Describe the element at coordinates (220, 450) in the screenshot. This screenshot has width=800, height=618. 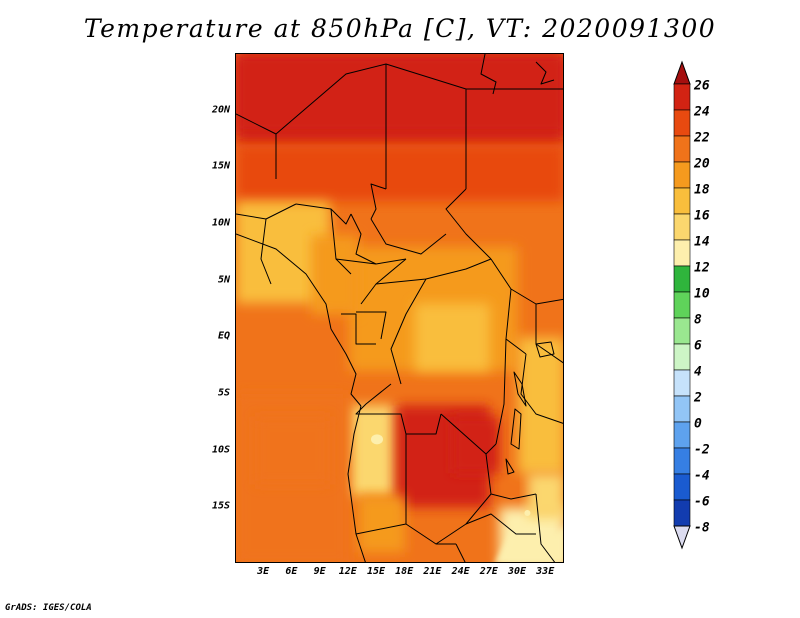
I see `lat-tick-label: 10S` at that location.